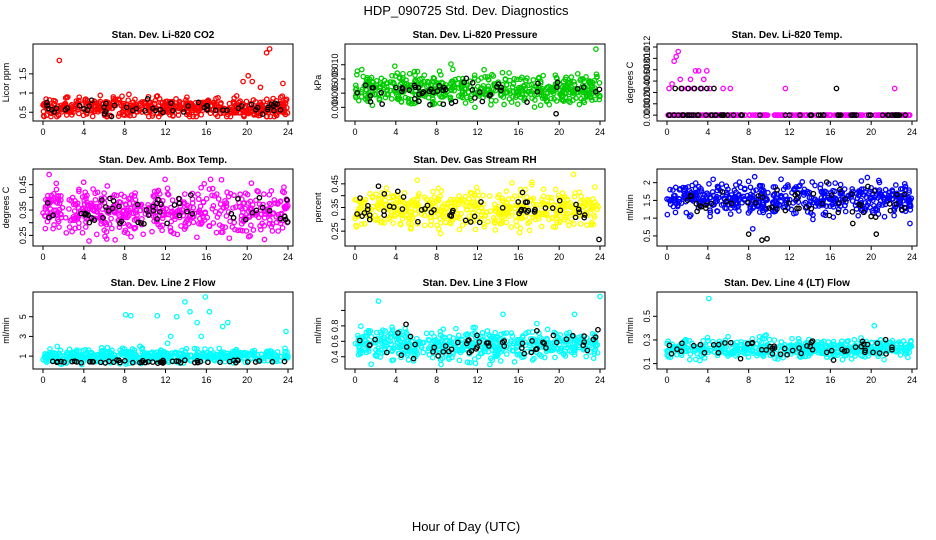 The image size is (936, 540). I want to click on y-tick-label: 0.010, so click(647, 58).